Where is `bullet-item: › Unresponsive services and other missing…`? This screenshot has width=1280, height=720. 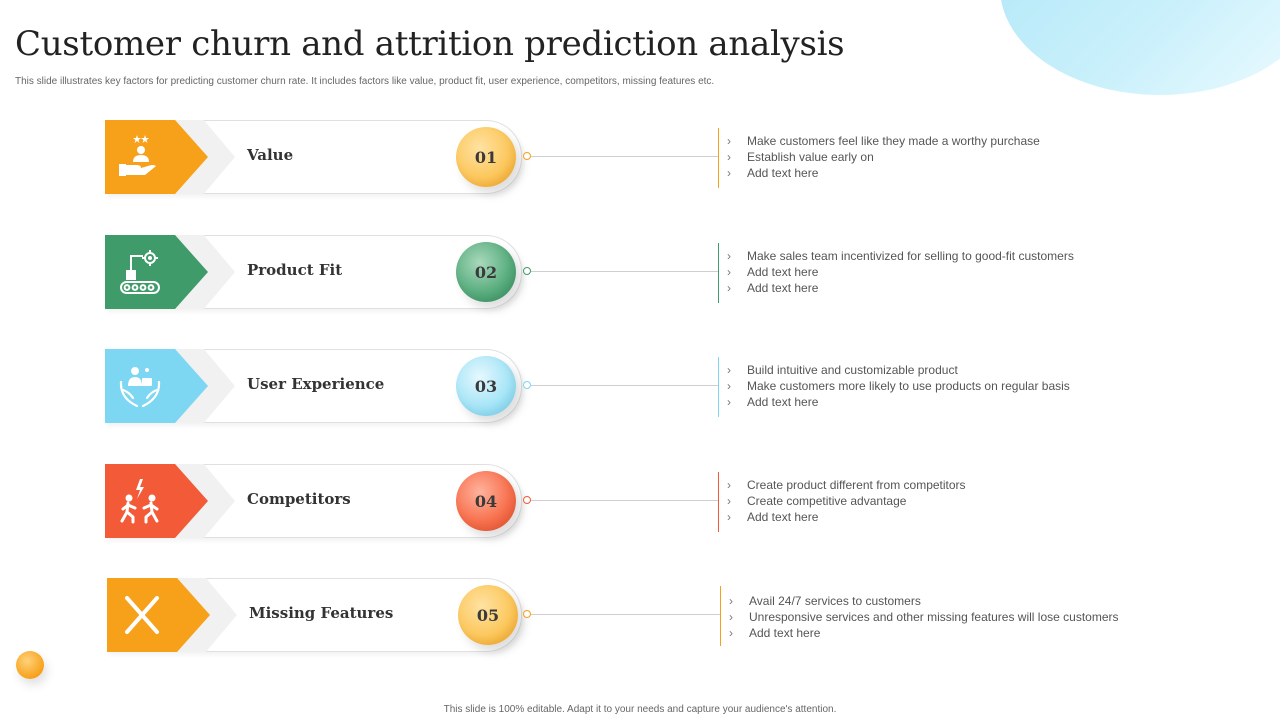
bullet-item: › Unresponsive services and other missing… is located at coordinates (924, 617).